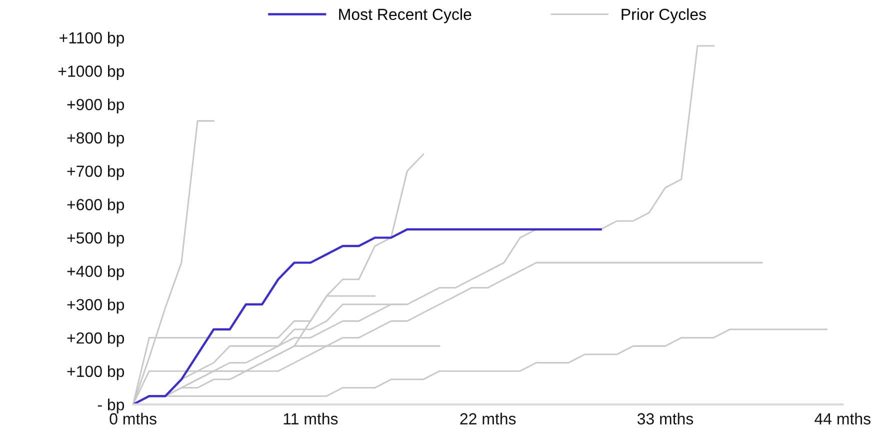 The height and width of the screenshot is (442, 887). What do you see at coordinates (95, 172) in the screenshot?
I see `y-tick-label: +700 bp` at bounding box center [95, 172].